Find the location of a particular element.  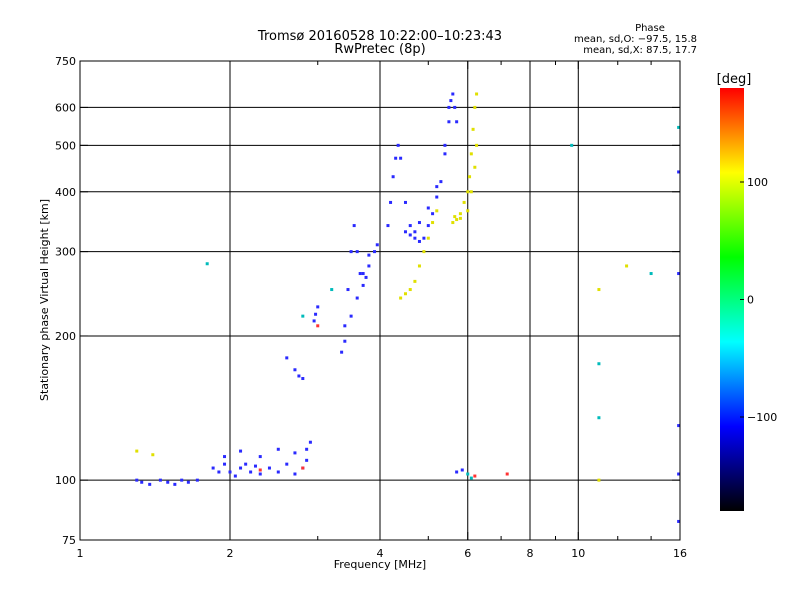

x-tick-label: 2 is located at coordinates (230, 553).